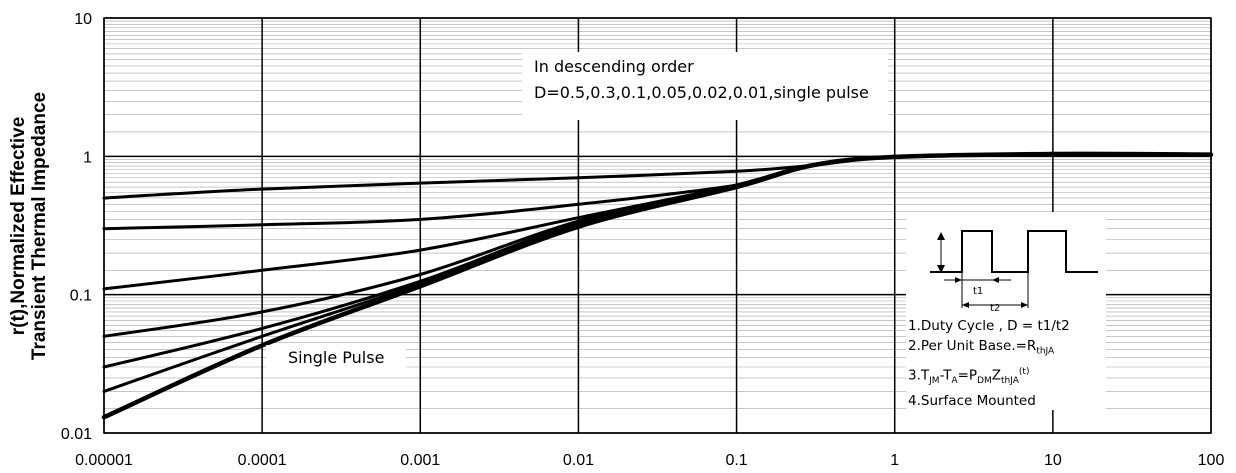 Image resolution: width=1236 pixels, height=473 pixels. What do you see at coordinates (83, 19) in the screenshot?
I see `y-tick-label: 10` at bounding box center [83, 19].